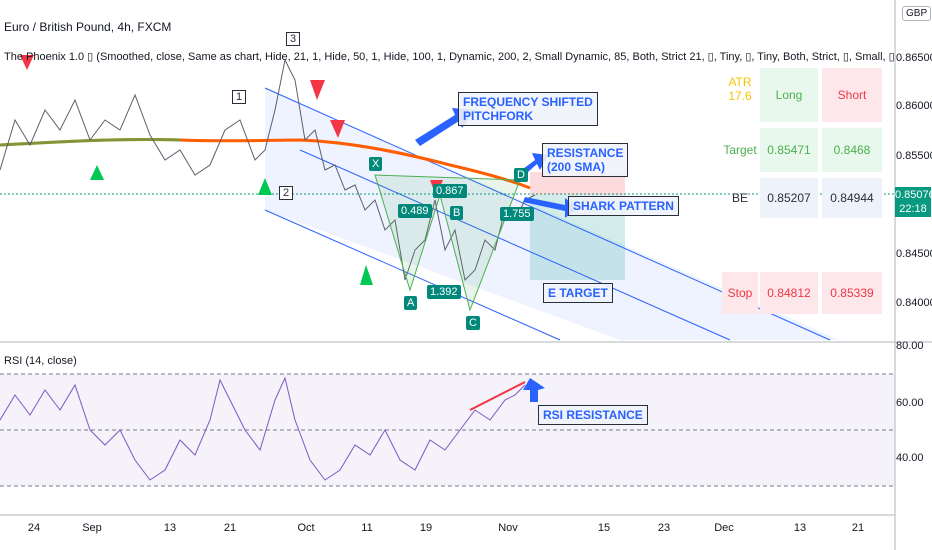 The height and width of the screenshot is (550, 932). I want to click on point-d-label: D, so click(521, 175).